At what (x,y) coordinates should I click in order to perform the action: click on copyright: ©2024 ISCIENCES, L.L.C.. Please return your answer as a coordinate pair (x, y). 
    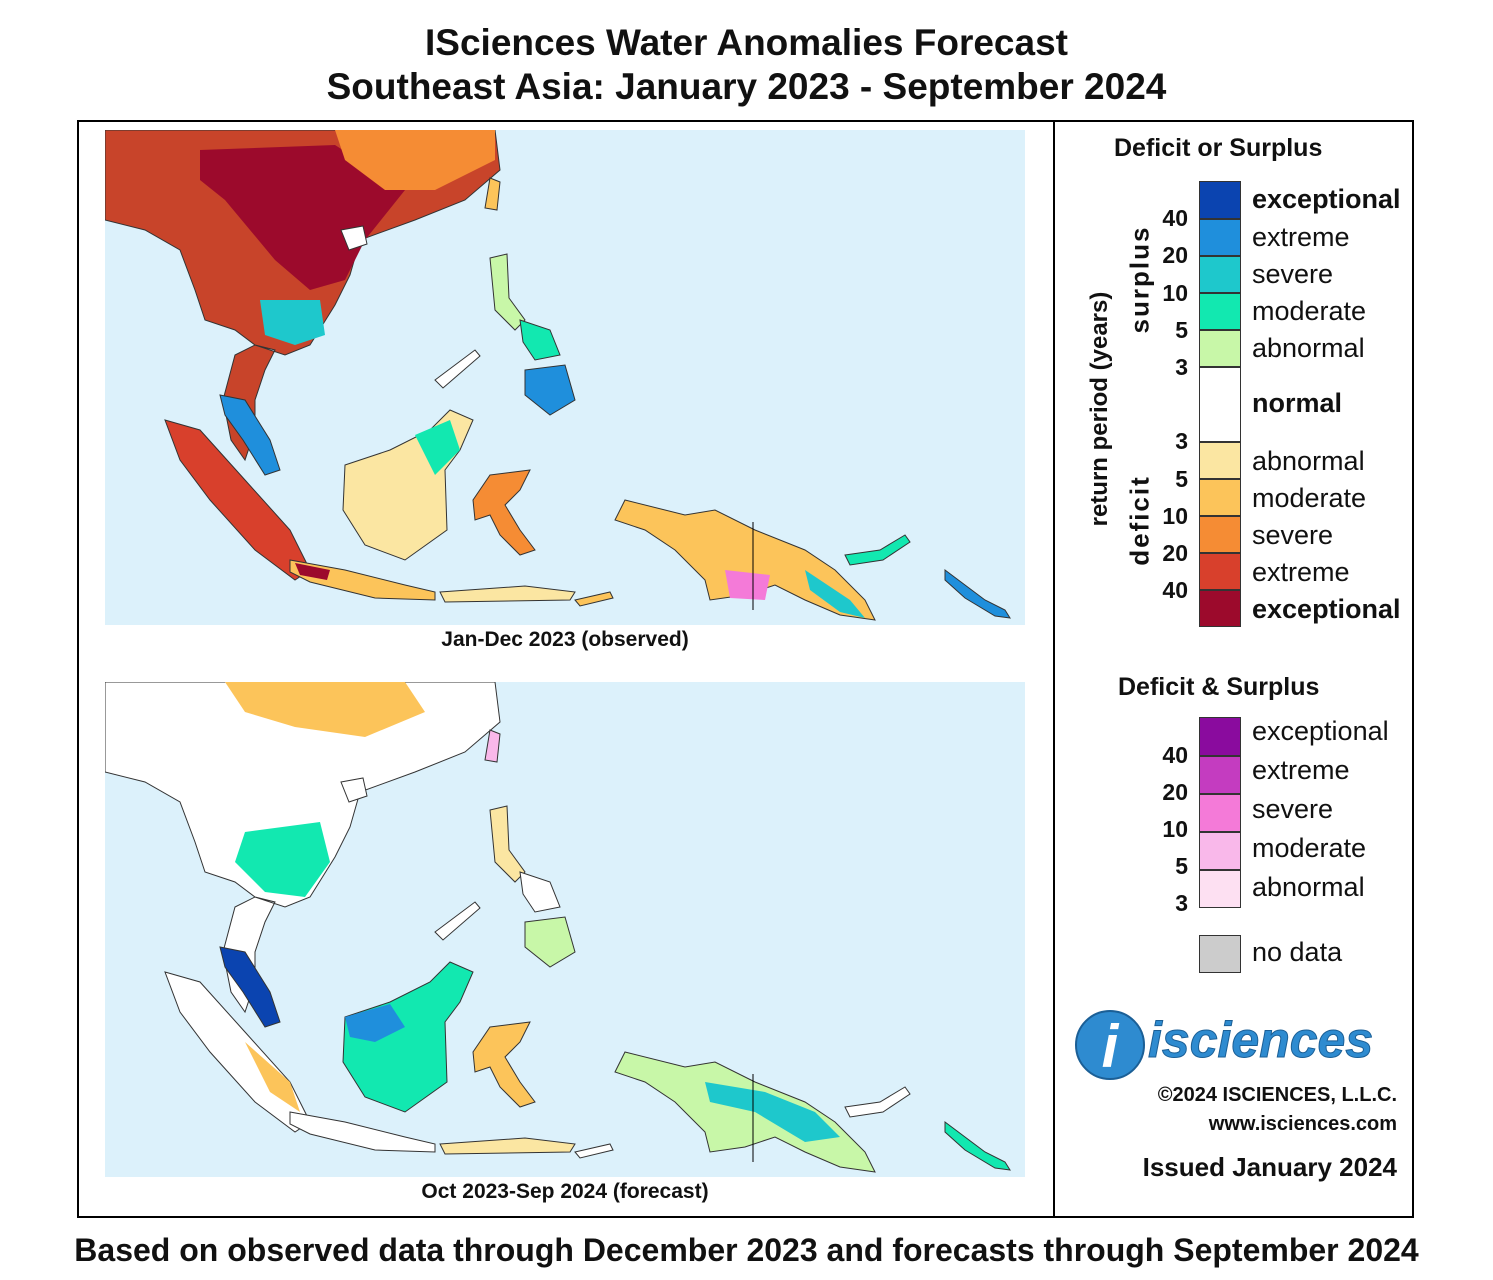
    Looking at the image, I should click on (1277, 1095).